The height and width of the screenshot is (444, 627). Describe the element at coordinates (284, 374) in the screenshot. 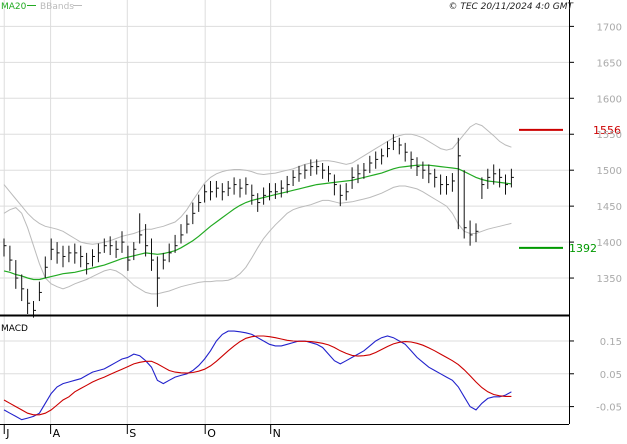

I see `macd-grid` at that location.